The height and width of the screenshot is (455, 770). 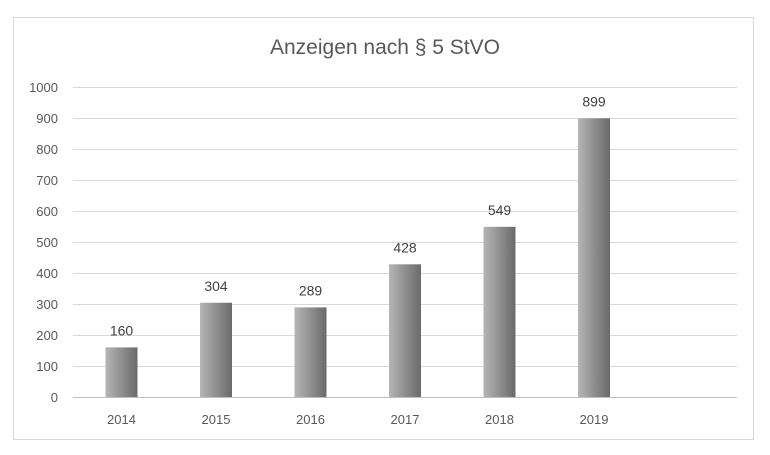 What do you see at coordinates (500, 210) in the screenshot?
I see `data-label-2018: 549` at bounding box center [500, 210].